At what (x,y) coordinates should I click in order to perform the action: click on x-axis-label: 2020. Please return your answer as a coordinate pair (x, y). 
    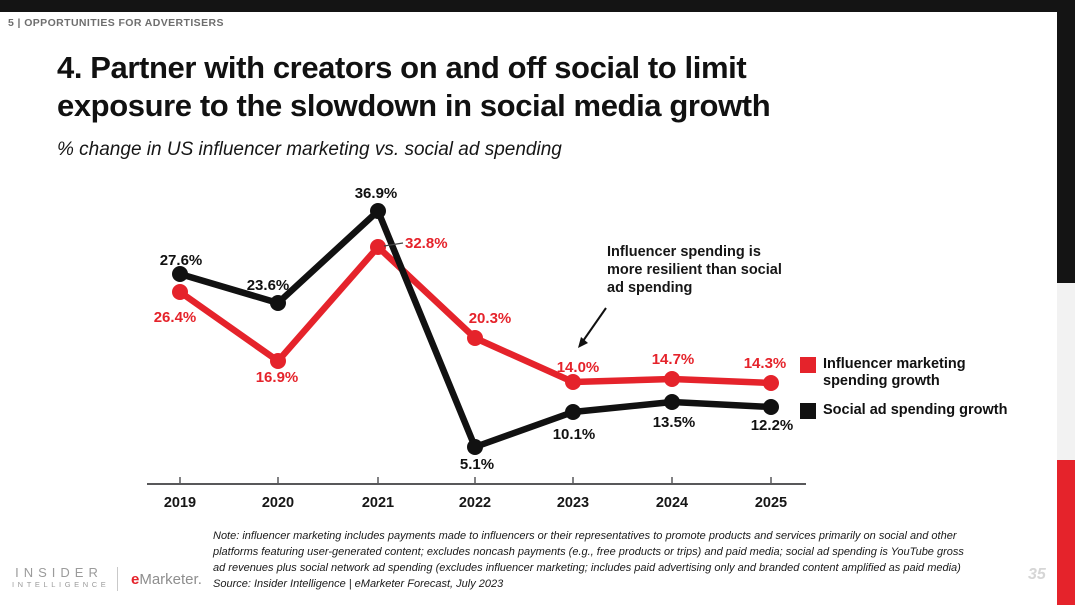
    Looking at the image, I should click on (278, 503).